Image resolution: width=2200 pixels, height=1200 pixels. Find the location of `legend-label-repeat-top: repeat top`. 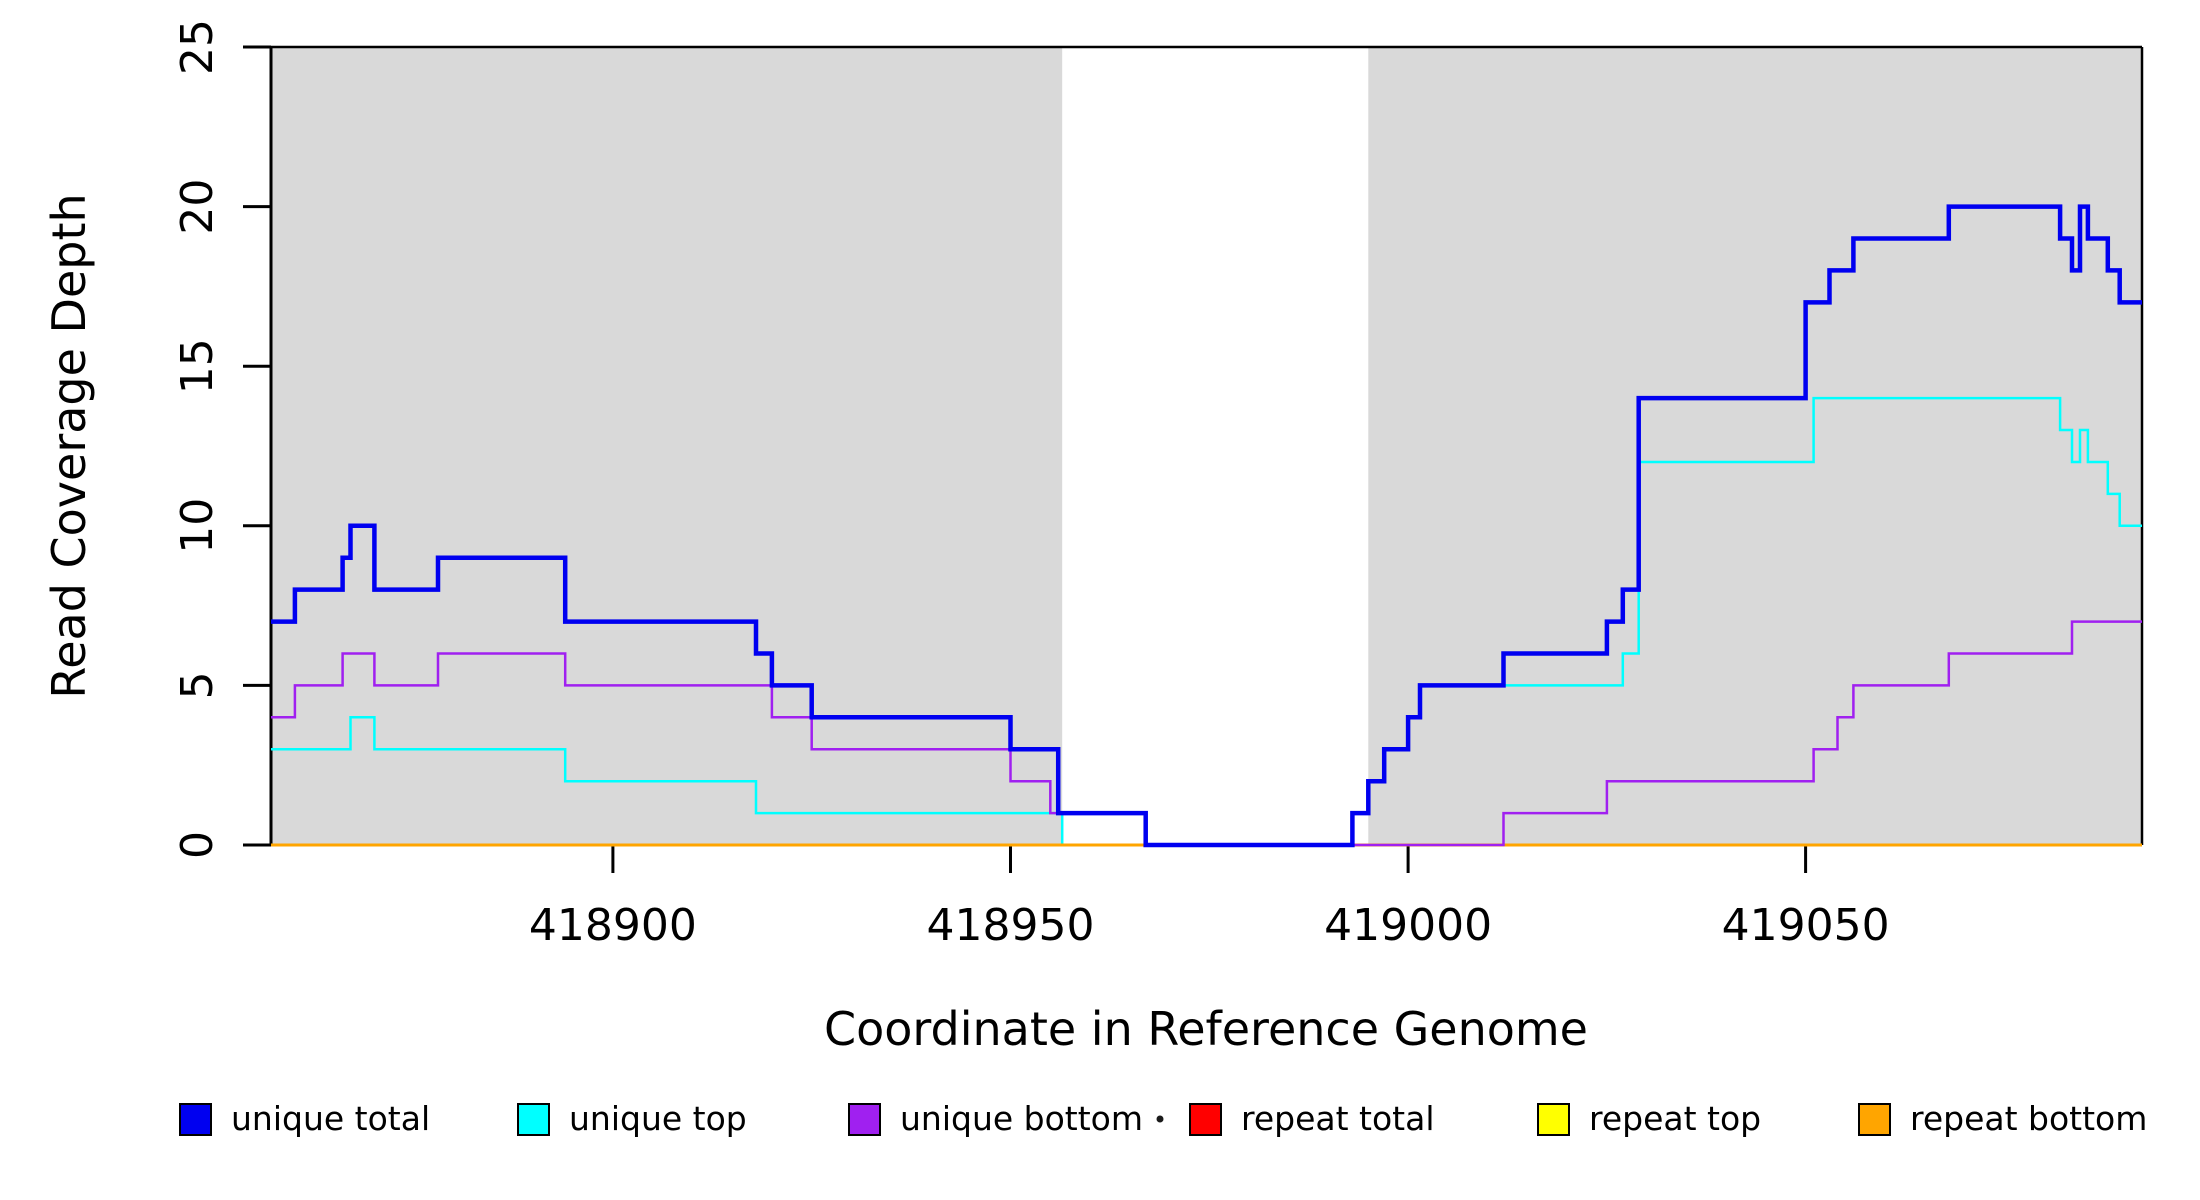

legend-label-repeat-top: repeat top is located at coordinates (1675, 1118).